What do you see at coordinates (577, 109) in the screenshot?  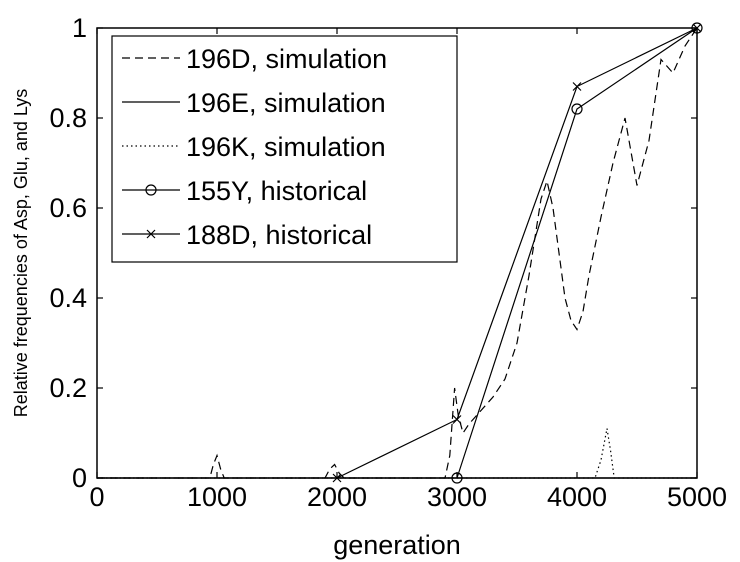 I see `data-point-circle` at bounding box center [577, 109].